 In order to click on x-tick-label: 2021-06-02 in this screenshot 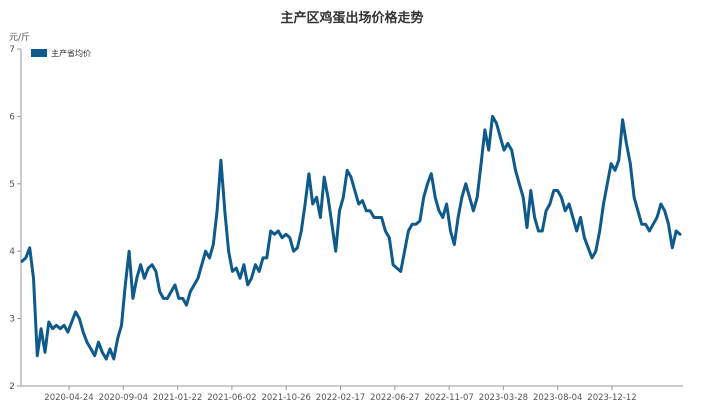, I will do `click(231, 398)`.